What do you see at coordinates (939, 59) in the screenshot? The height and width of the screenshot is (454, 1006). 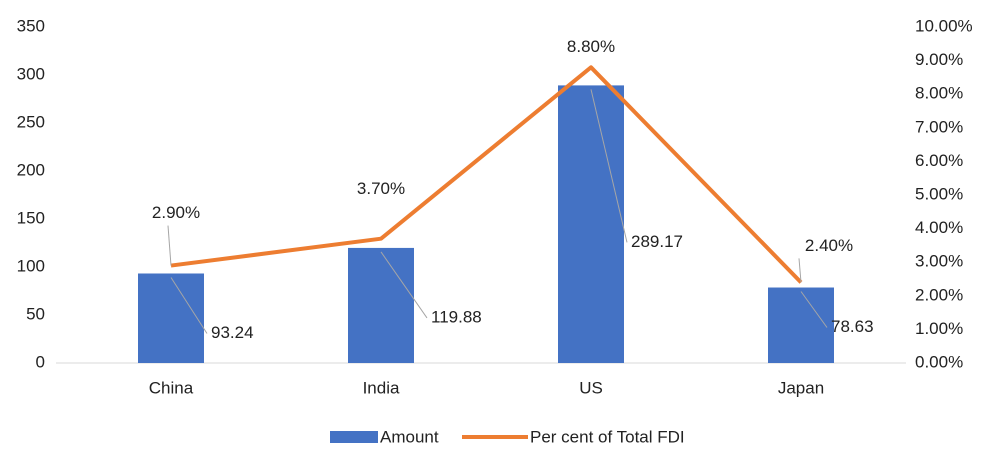 I see `y2-tick-label: 9.00%` at bounding box center [939, 59].